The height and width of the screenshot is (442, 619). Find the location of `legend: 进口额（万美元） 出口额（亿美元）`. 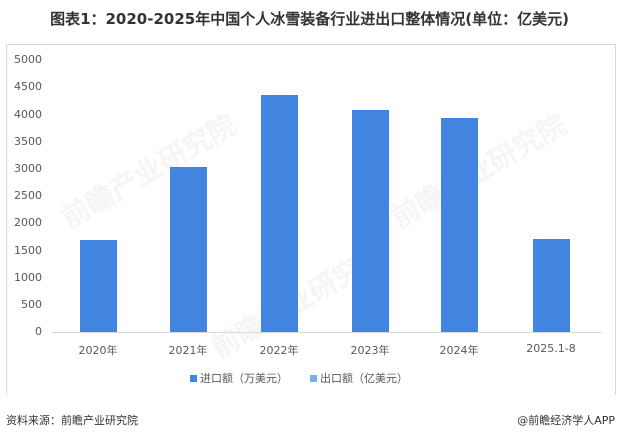

legend: 进口额（万美元） 出口额（亿美元） is located at coordinates (299, 378).